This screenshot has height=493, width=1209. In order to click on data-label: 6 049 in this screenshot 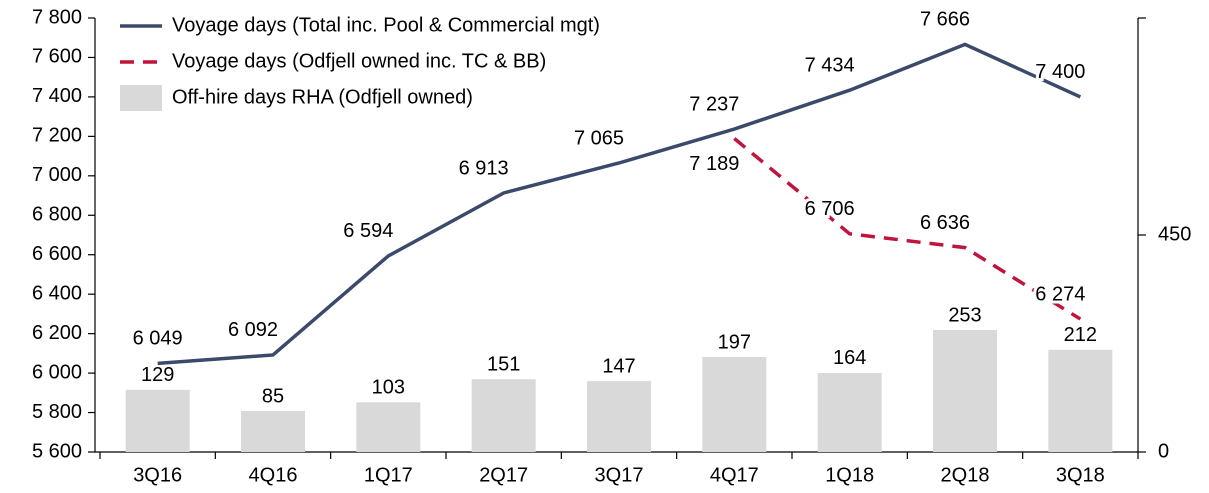, I will do `click(158, 339)`.